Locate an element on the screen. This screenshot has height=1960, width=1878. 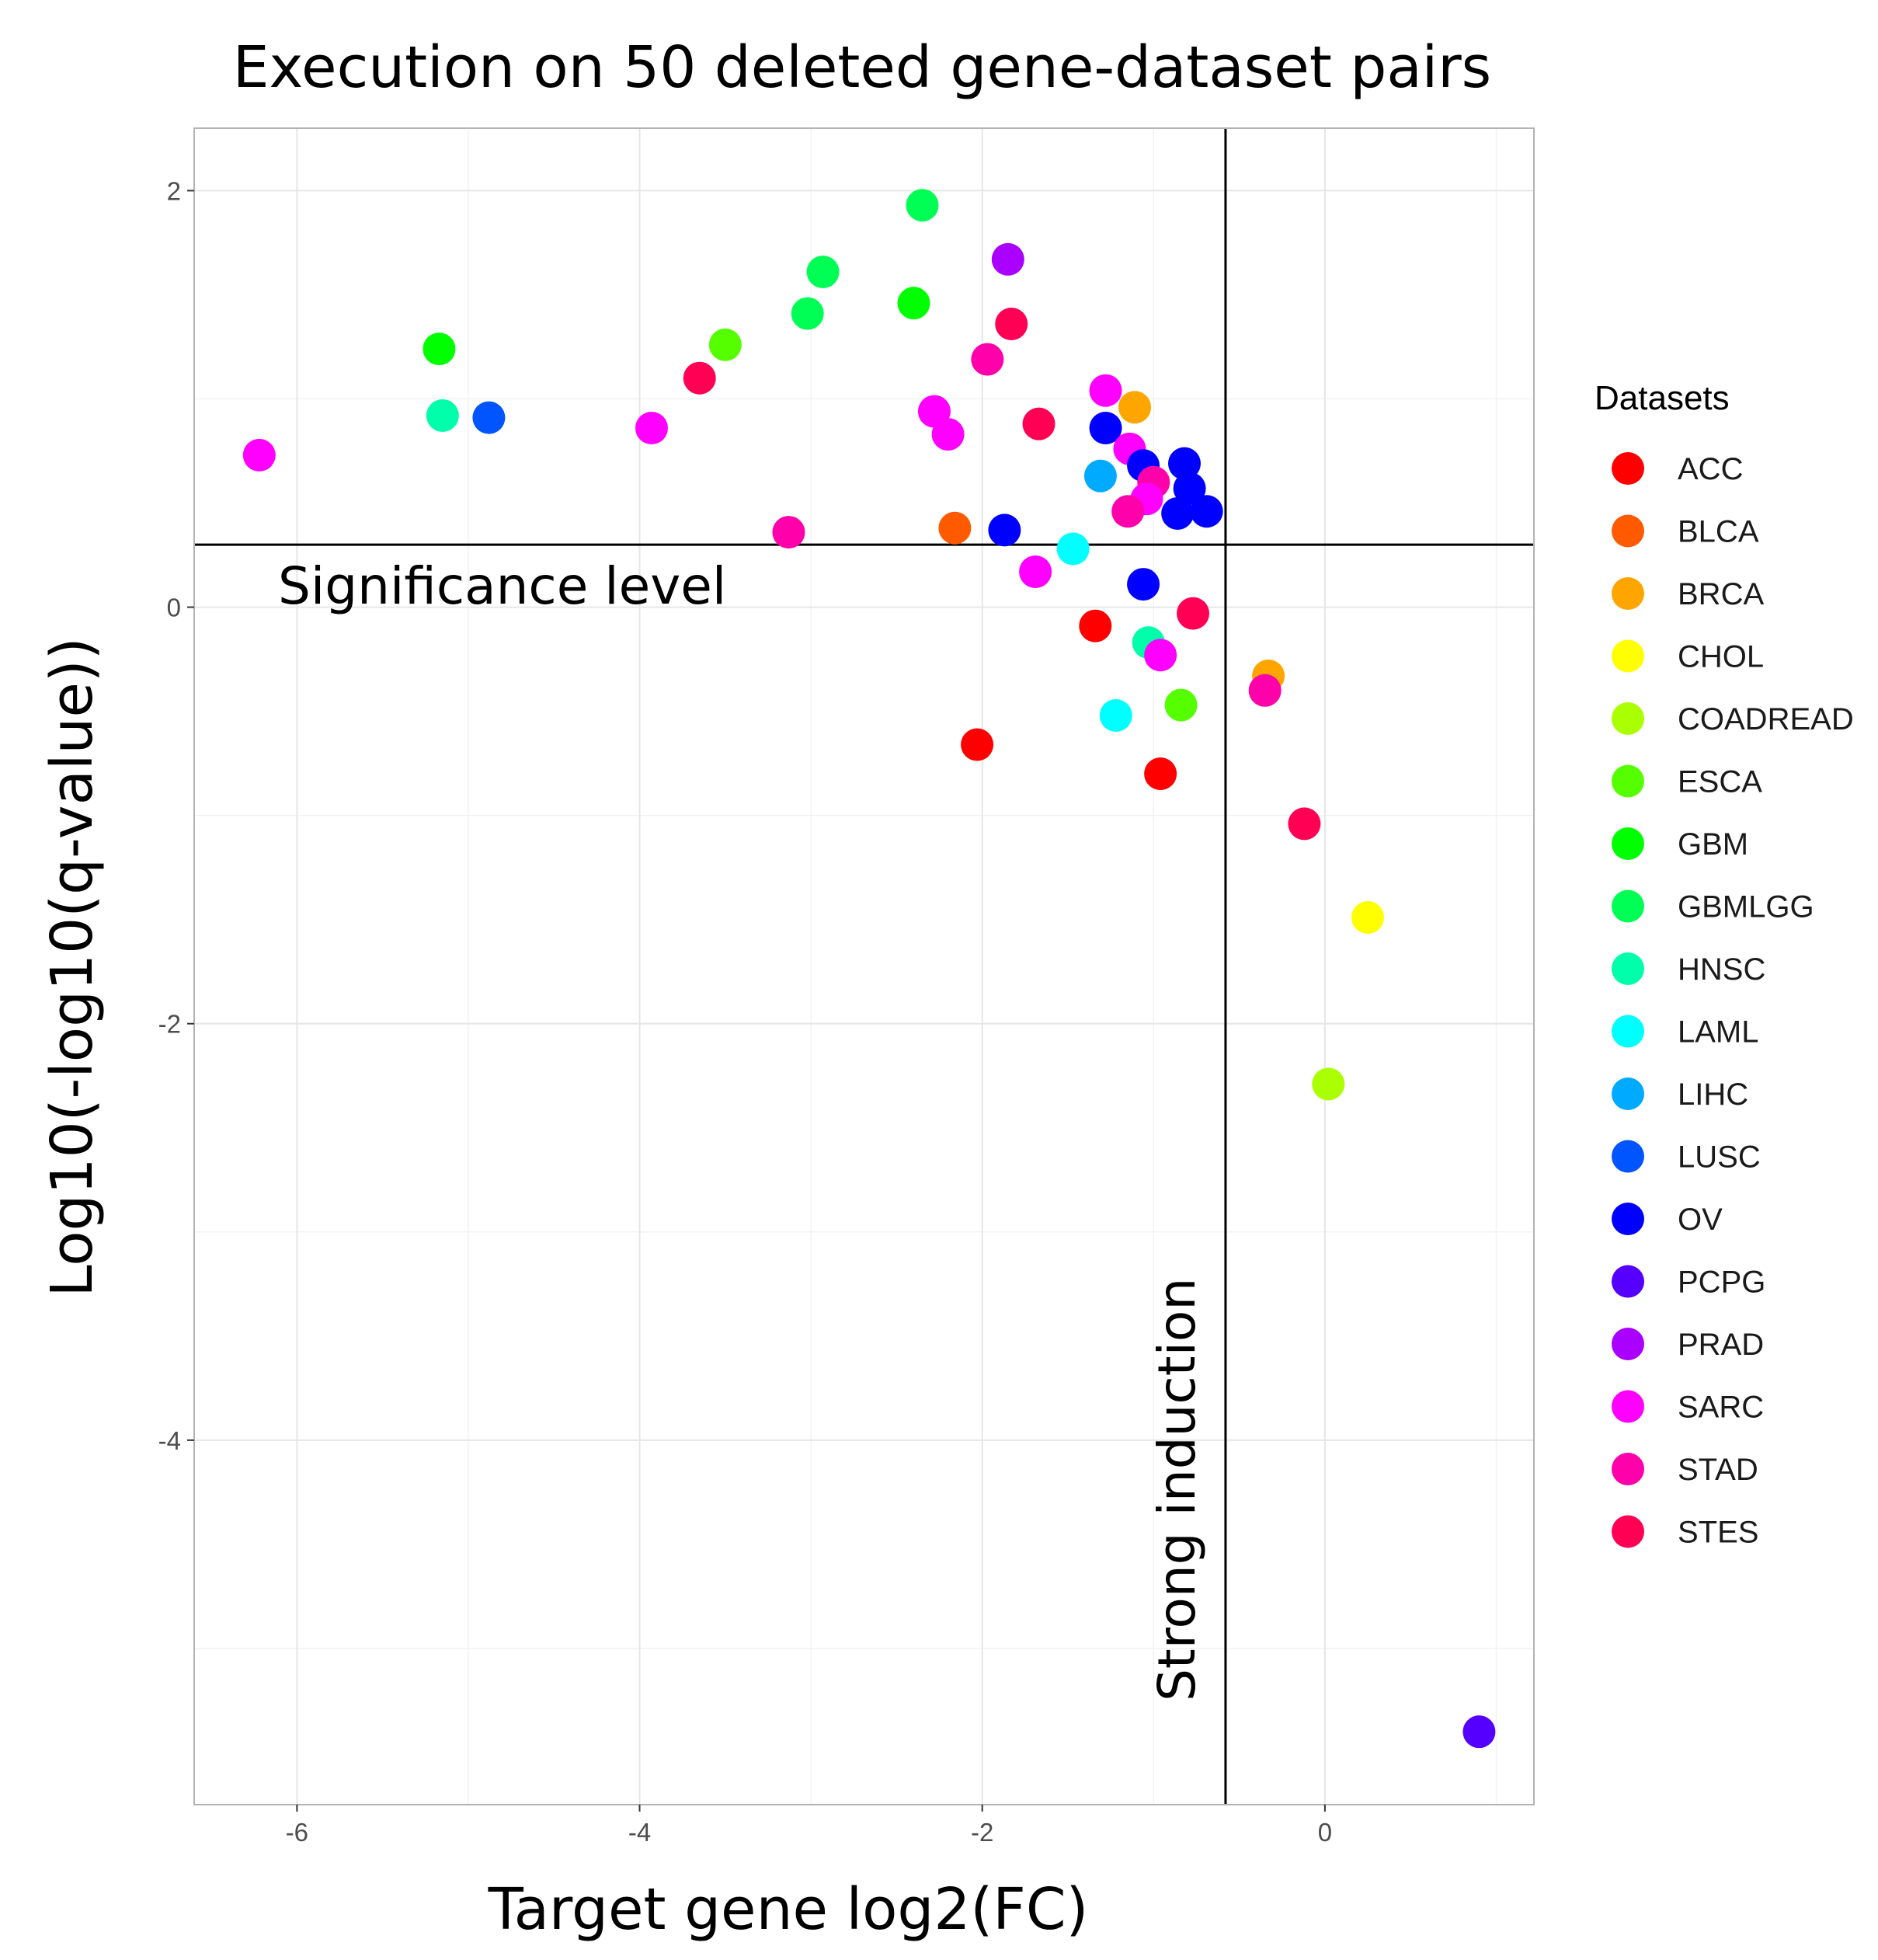
legend-marker-brca is located at coordinates (1628, 593).